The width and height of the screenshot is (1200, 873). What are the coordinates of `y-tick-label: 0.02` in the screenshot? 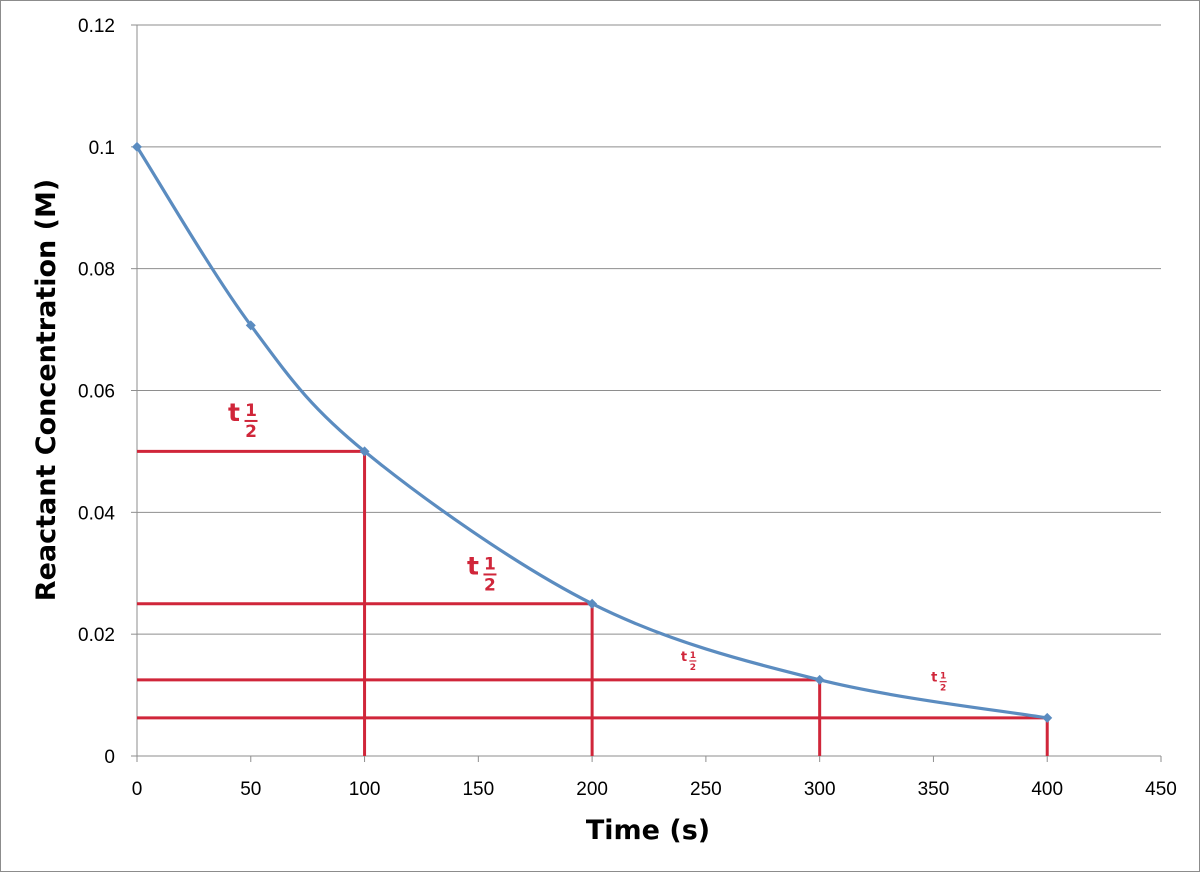 It's located at (96, 635).